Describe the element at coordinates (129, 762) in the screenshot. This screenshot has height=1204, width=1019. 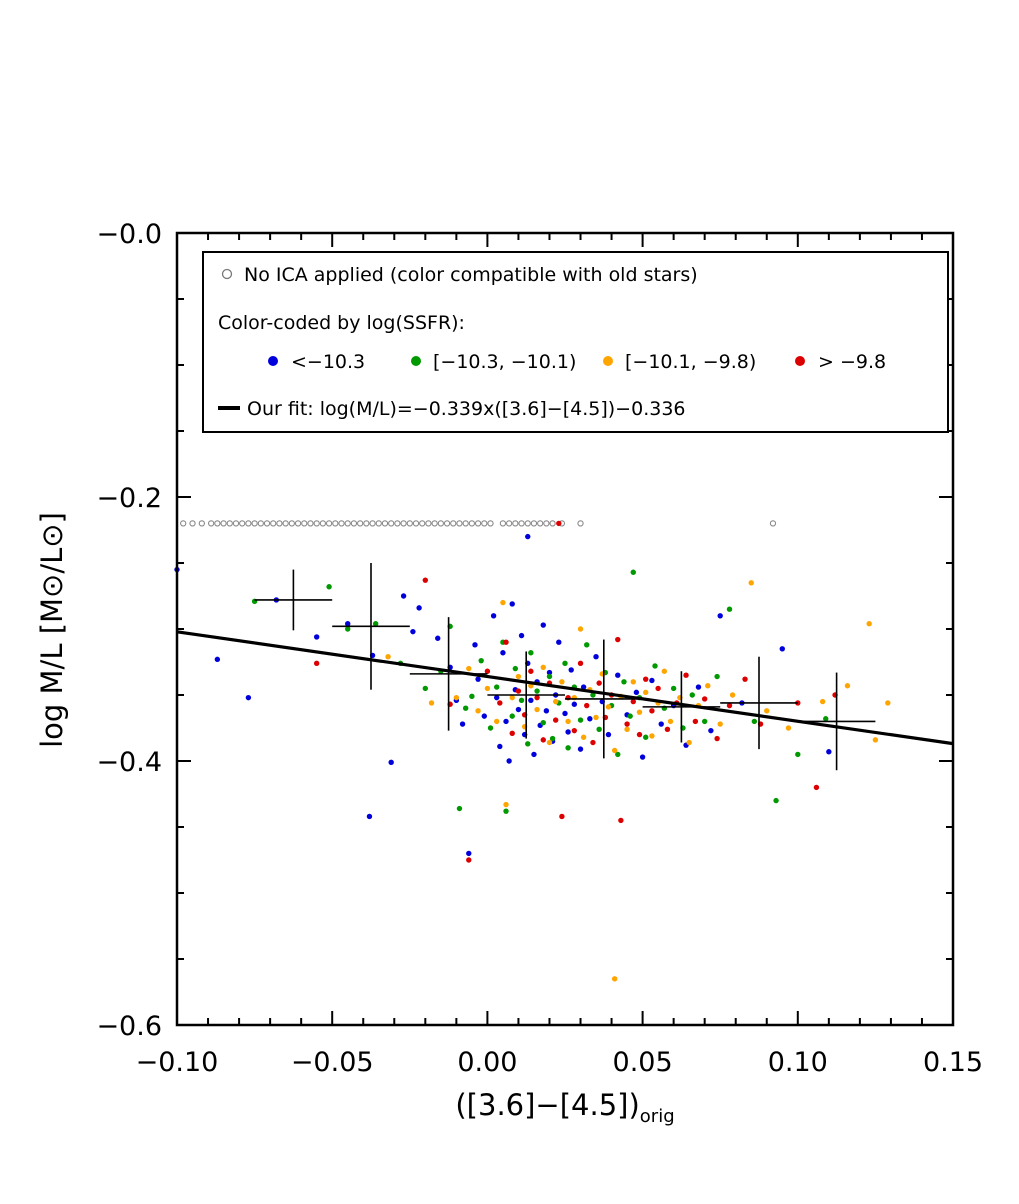
I see `y-tick-label: −0.4` at that location.